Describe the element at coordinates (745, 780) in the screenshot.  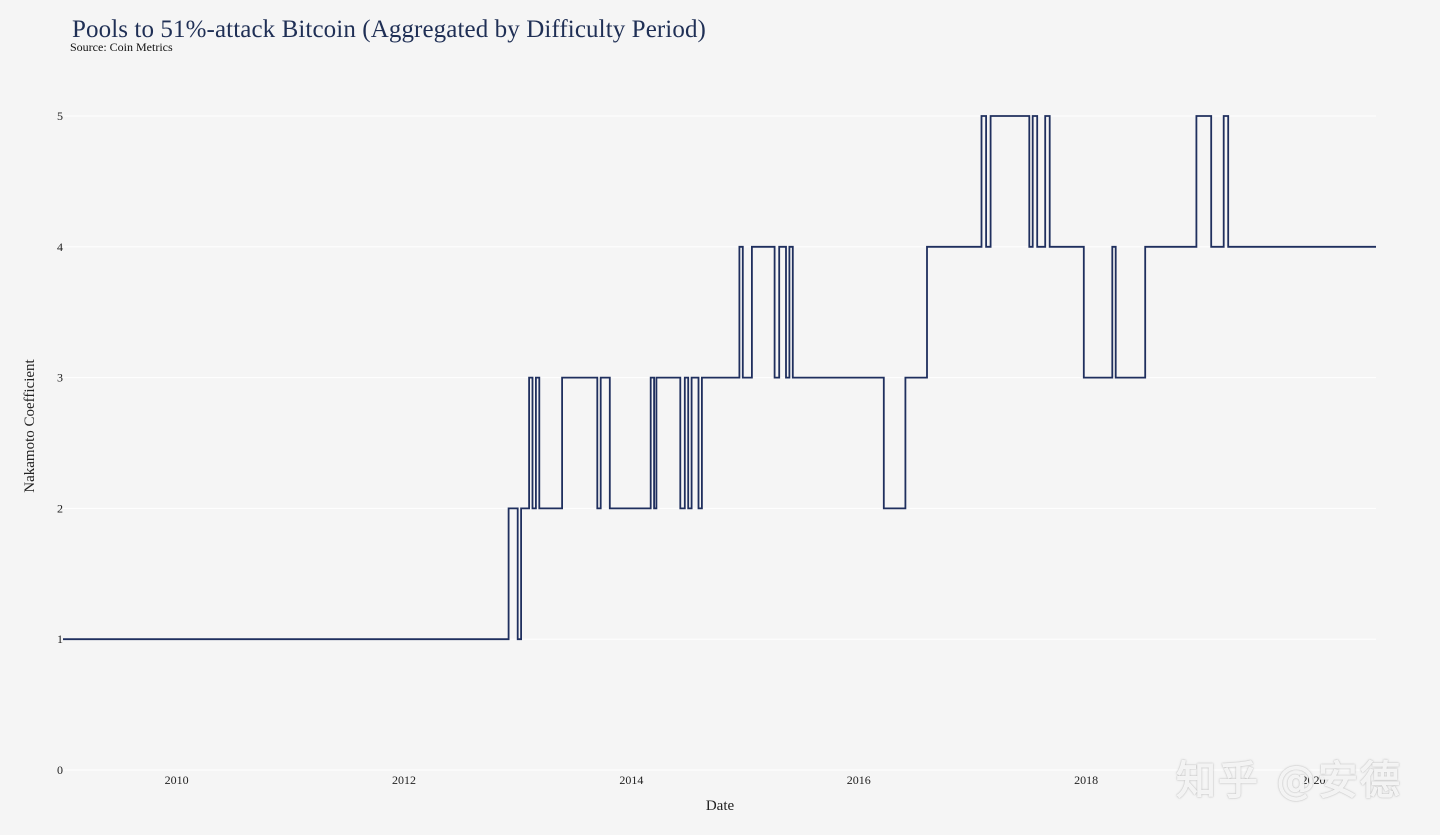
I see `x-axis-ticks: 2010 2012 2014 2016 2018 2020` at that location.